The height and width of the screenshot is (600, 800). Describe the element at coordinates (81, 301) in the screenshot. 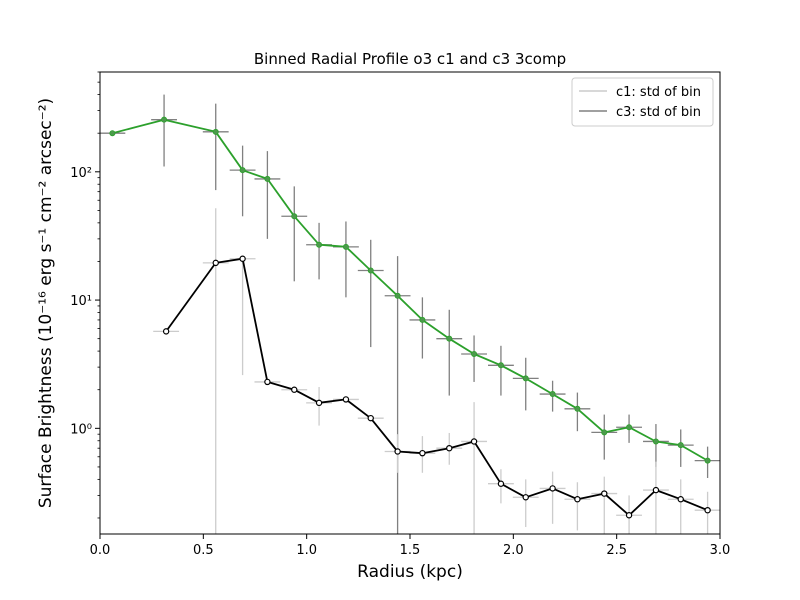

I see `y-tick-label: 10¹` at that location.